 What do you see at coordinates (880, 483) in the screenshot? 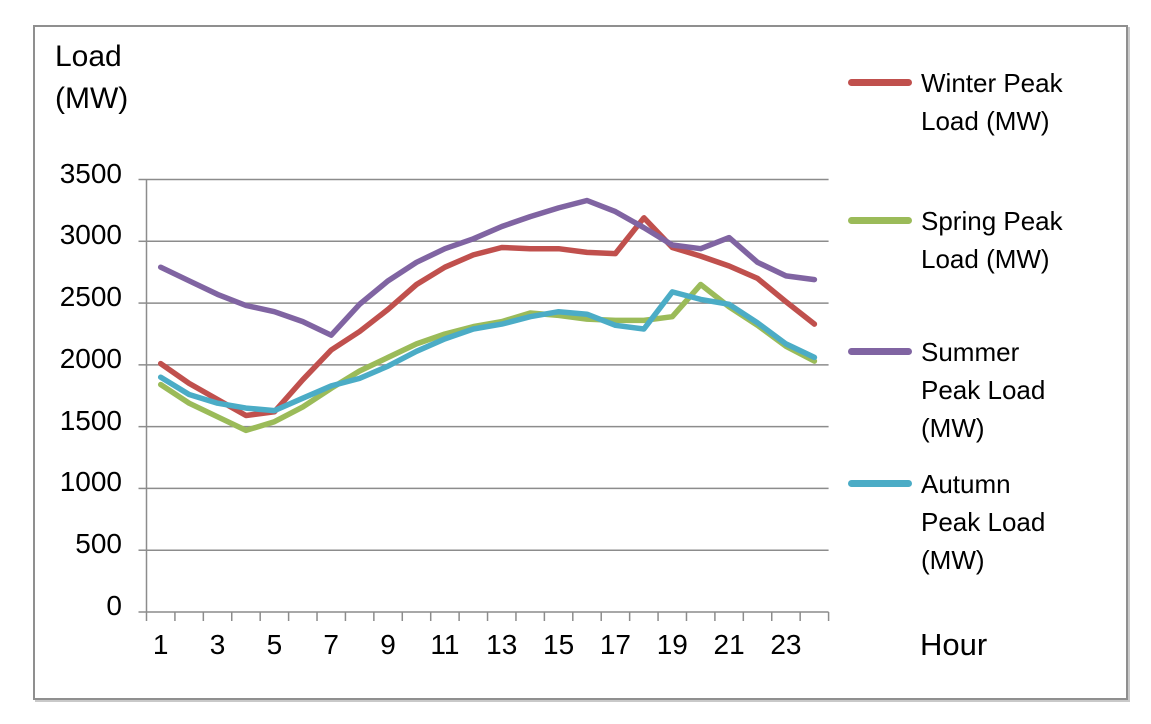
I see `legend-swatch-autumn` at bounding box center [880, 483].